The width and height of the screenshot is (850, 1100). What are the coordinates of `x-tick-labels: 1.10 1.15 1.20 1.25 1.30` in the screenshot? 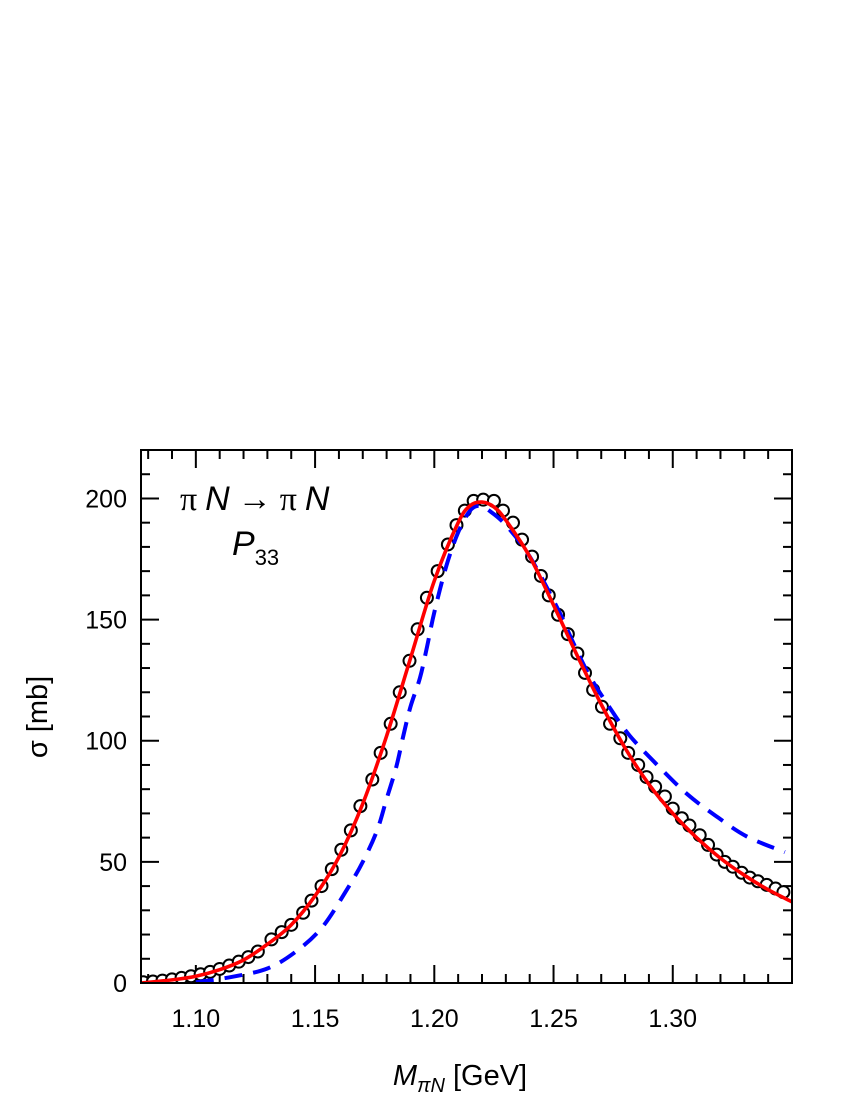 It's located at (435, 1019).